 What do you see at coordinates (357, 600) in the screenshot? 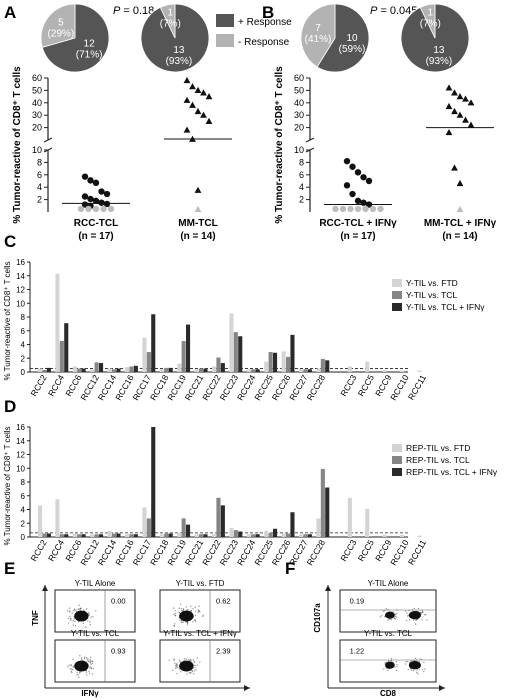
I see `gate-percentage: 0.19` at bounding box center [357, 600].